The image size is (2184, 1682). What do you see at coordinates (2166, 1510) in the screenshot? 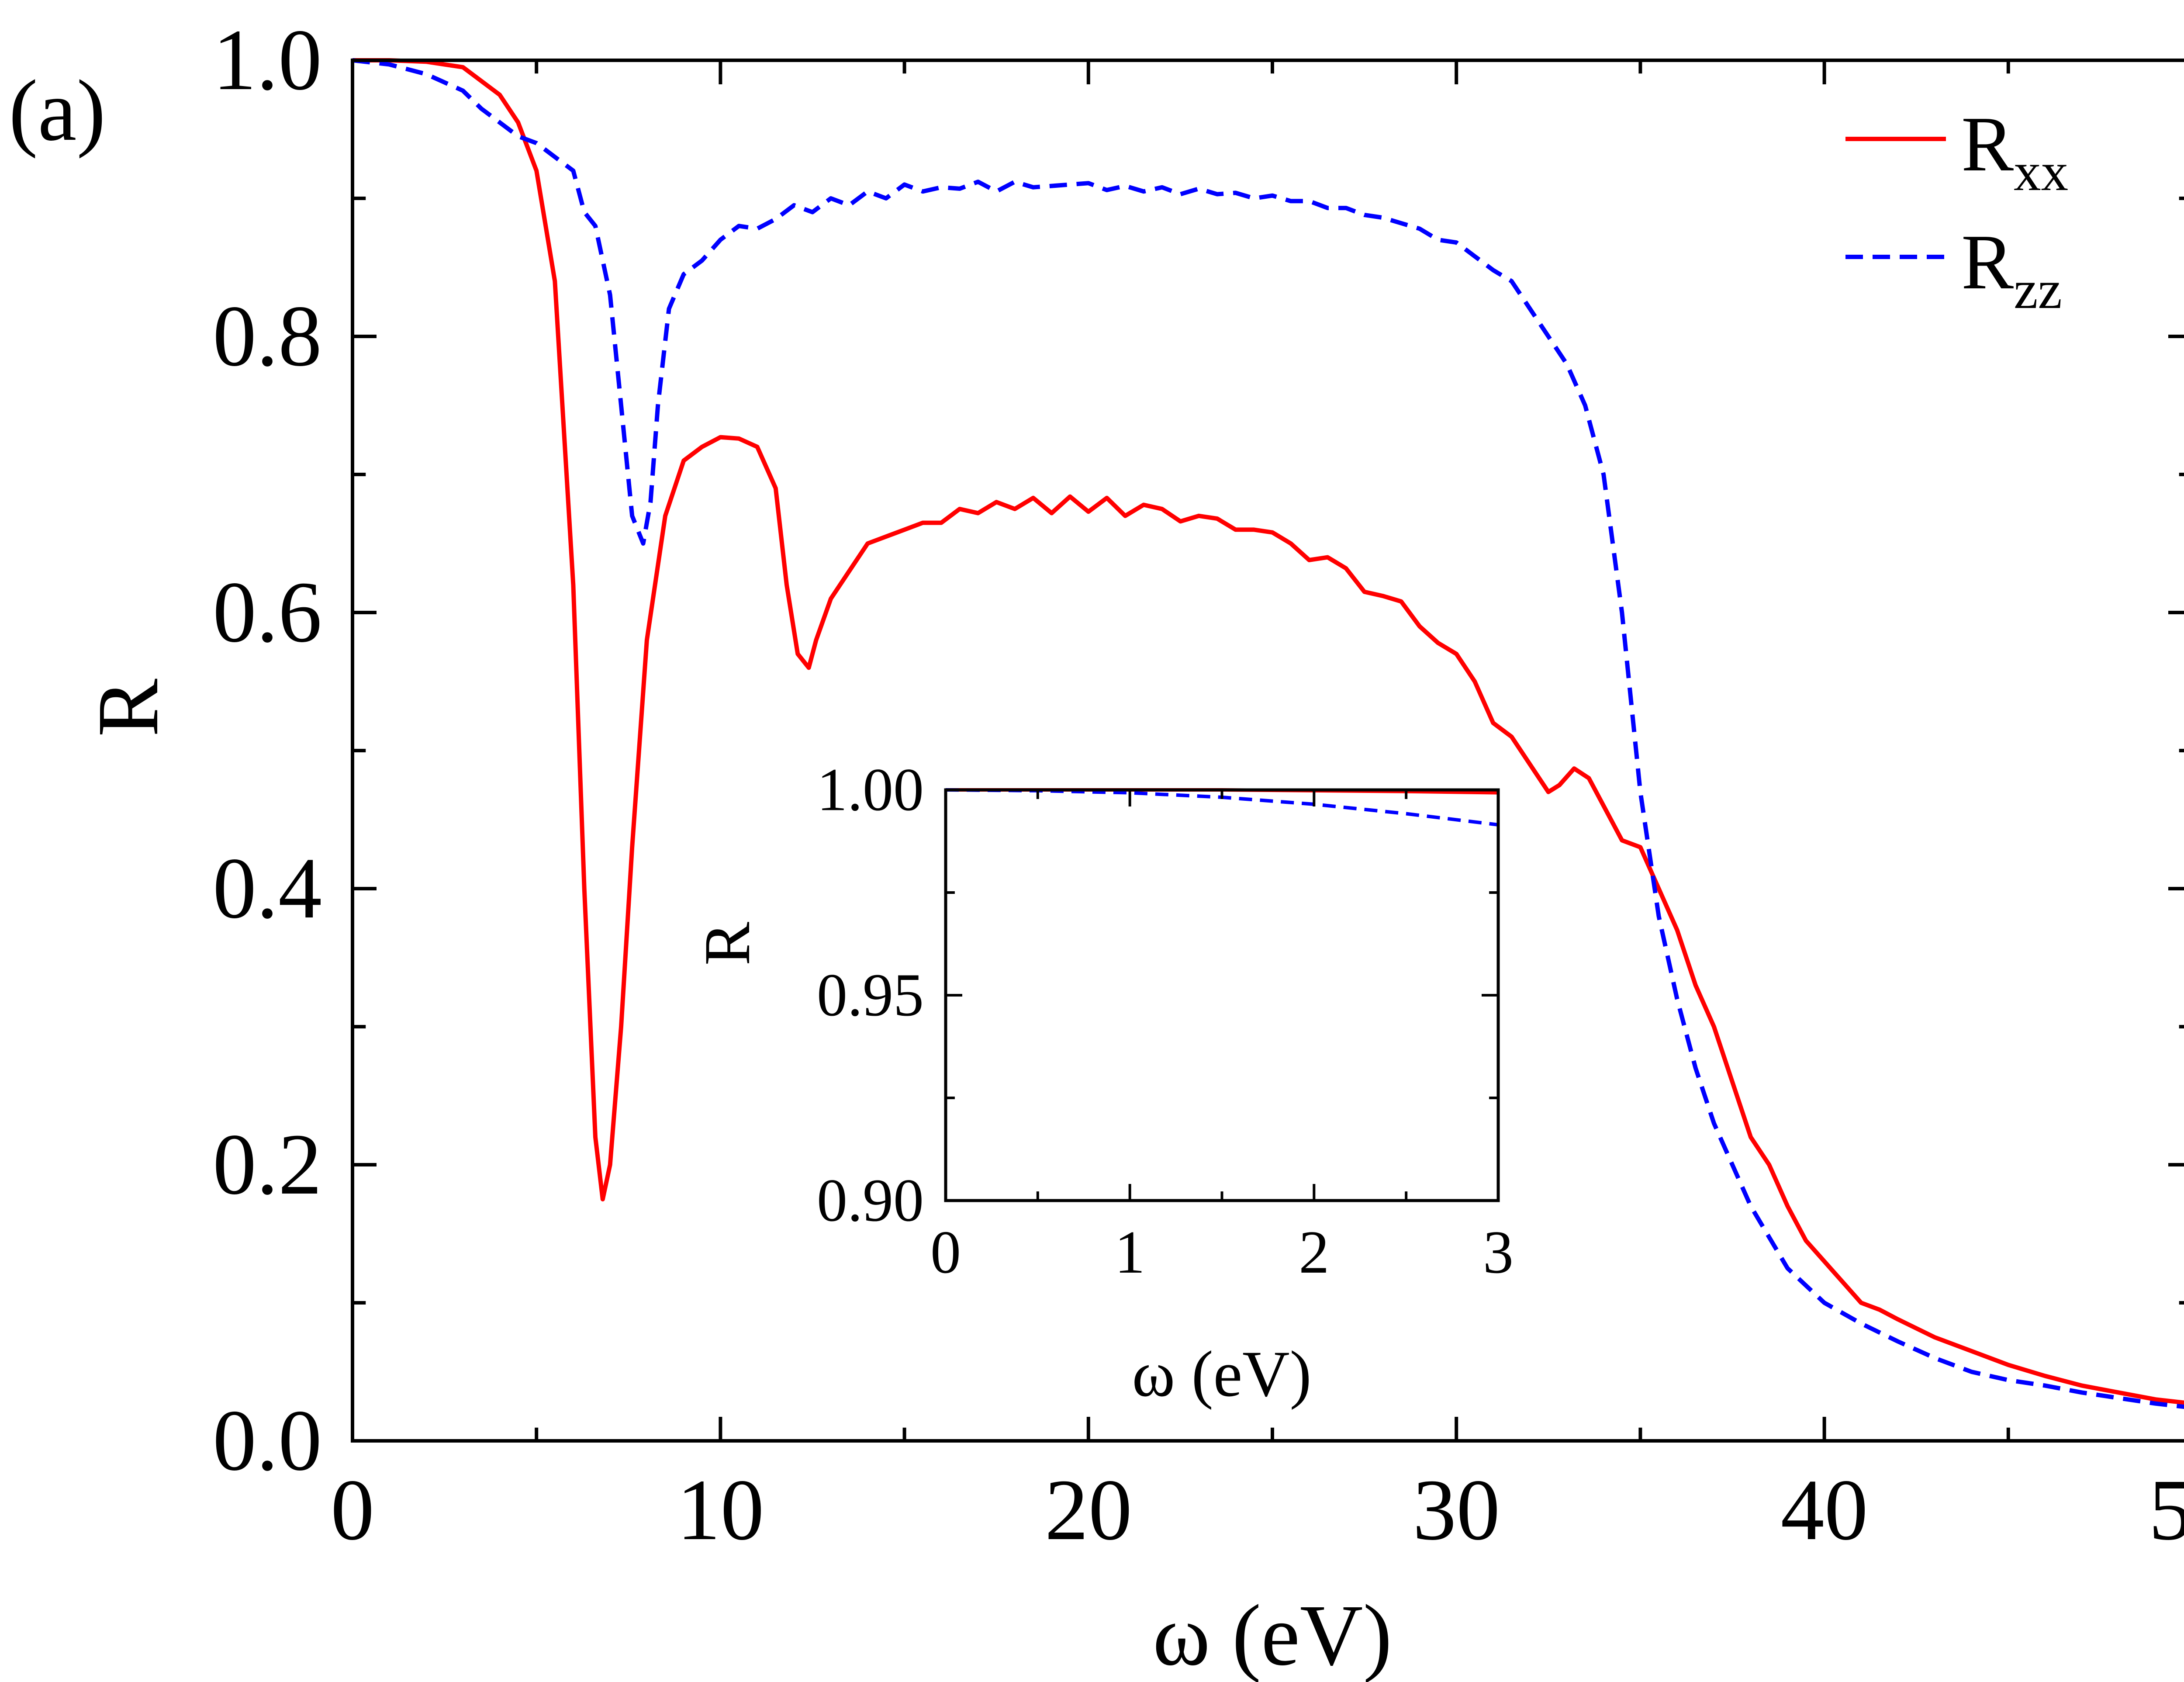
I see `main-x-tick-label: 50` at bounding box center [2166, 1510].